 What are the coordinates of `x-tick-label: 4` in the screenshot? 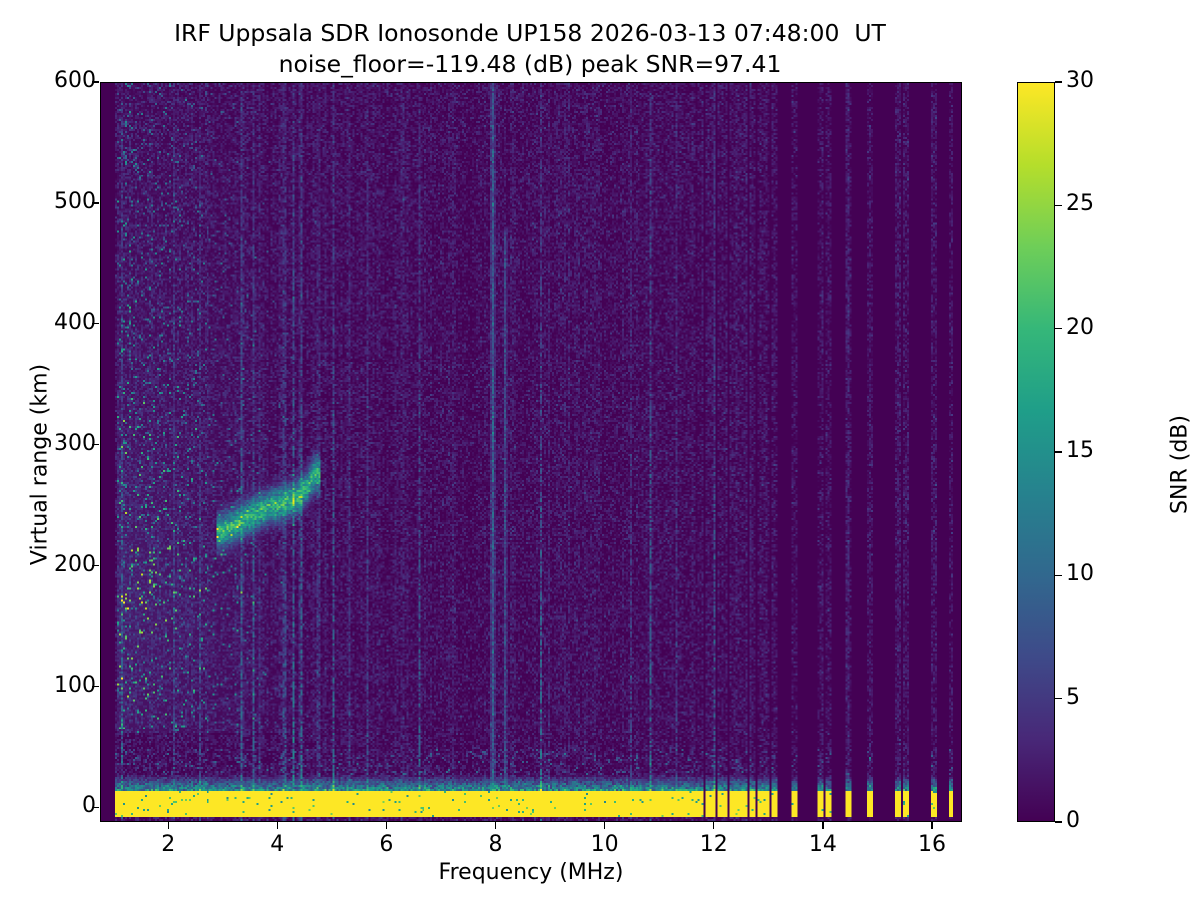 It's located at (277, 844).